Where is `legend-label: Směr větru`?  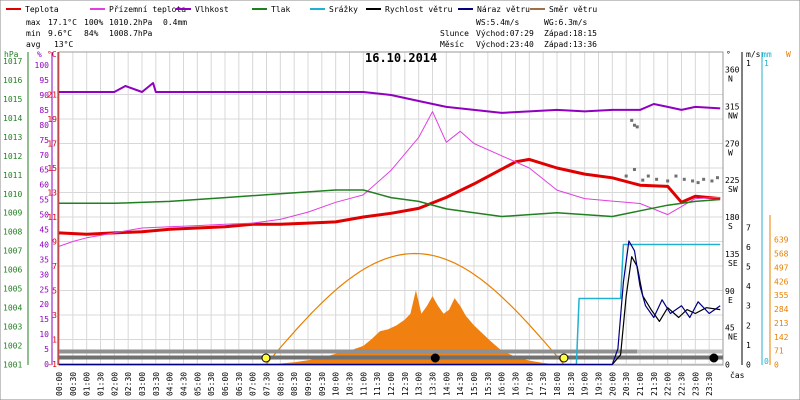
legend-label: Směr větru is located at coordinates (573, 9).